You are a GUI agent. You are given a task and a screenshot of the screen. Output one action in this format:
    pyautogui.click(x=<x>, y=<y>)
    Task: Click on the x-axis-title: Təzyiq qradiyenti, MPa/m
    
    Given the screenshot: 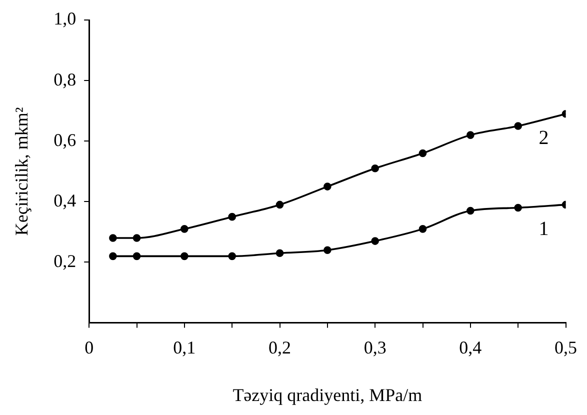 What is the action you would take?
    pyautogui.click(x=327, y=394)
    